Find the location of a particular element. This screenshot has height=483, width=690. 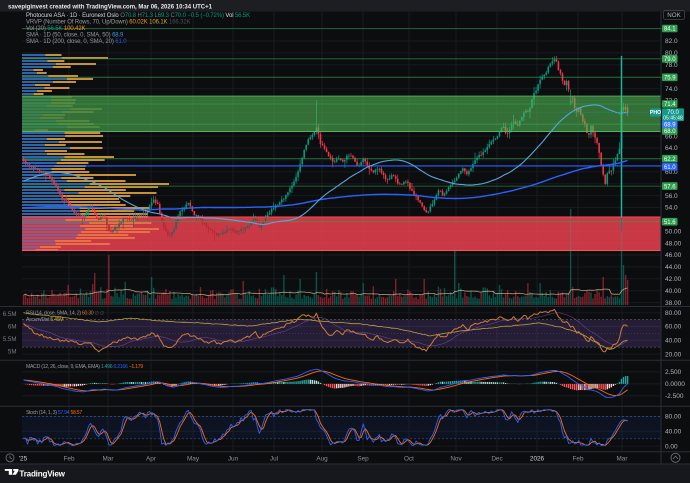

svg-text: 60.00 is located at coordinates (673, 327).